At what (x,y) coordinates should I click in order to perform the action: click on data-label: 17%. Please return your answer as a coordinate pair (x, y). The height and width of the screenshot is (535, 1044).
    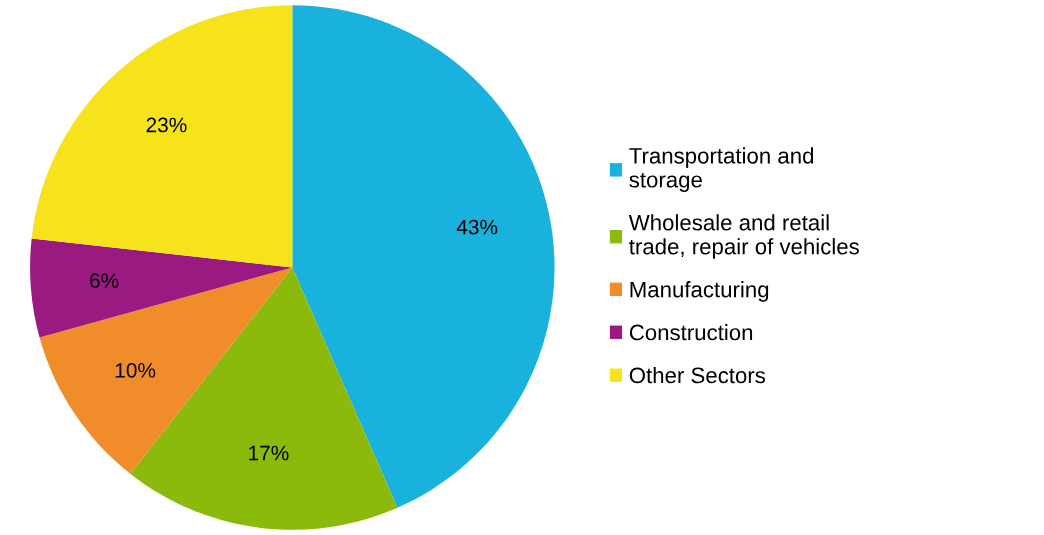
    Looking at the image, I should click on (269, 453).